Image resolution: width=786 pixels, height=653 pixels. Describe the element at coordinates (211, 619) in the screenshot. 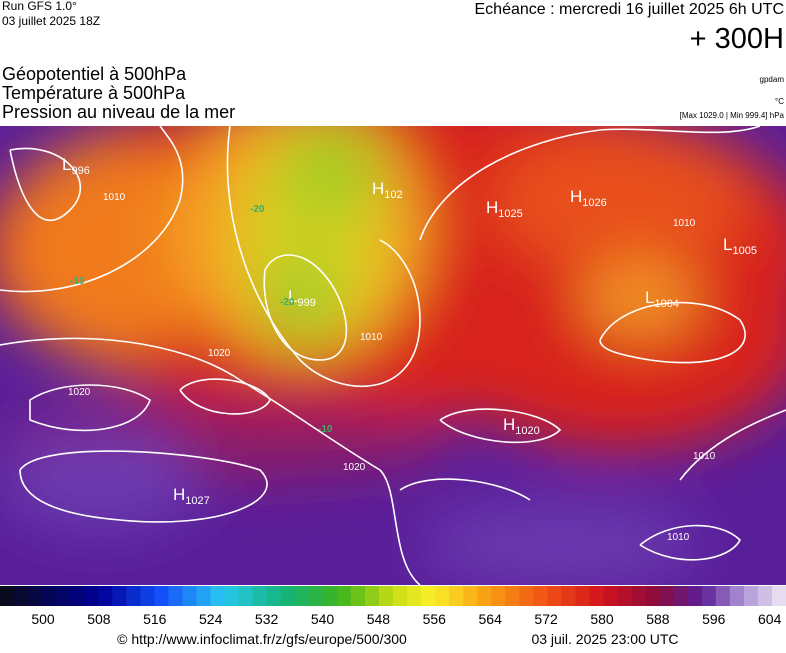

I see `colorbar-label: 524` at that location.